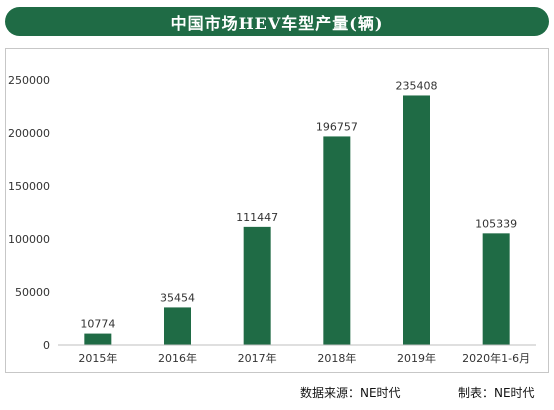 This screenshot has width=554, height=410. I want to click on data-label: 35454, so click(177, 297).